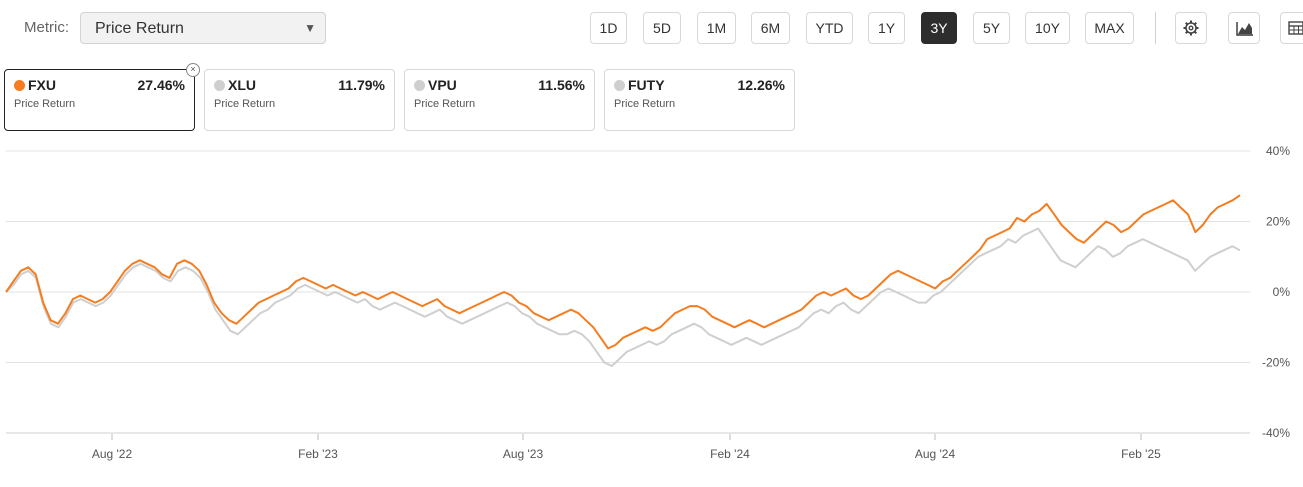 This screenshot has height=487, width=1303. What do you see at coordinates (112, 454) in the screenshot?
I see `x-tick-label: Aug '22` at bounding box center [112, 454].